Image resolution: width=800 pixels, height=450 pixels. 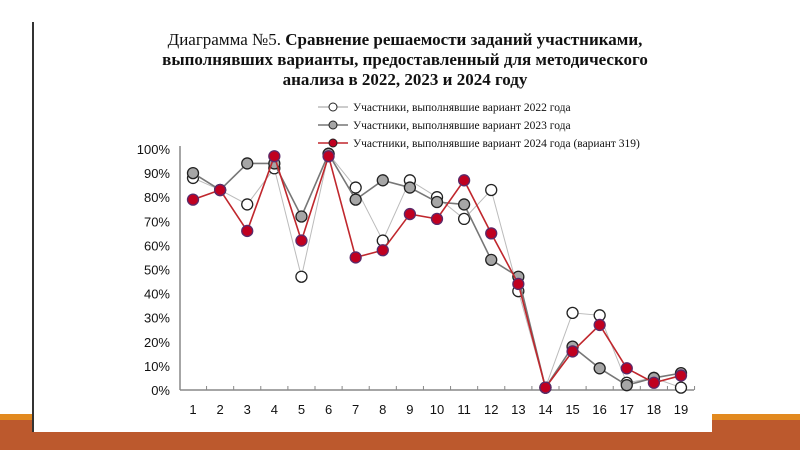 What do you see at coordinates (355, 409) in the screenshot?
I see `x-tick-label: 7` at bounding box center [355, 409].